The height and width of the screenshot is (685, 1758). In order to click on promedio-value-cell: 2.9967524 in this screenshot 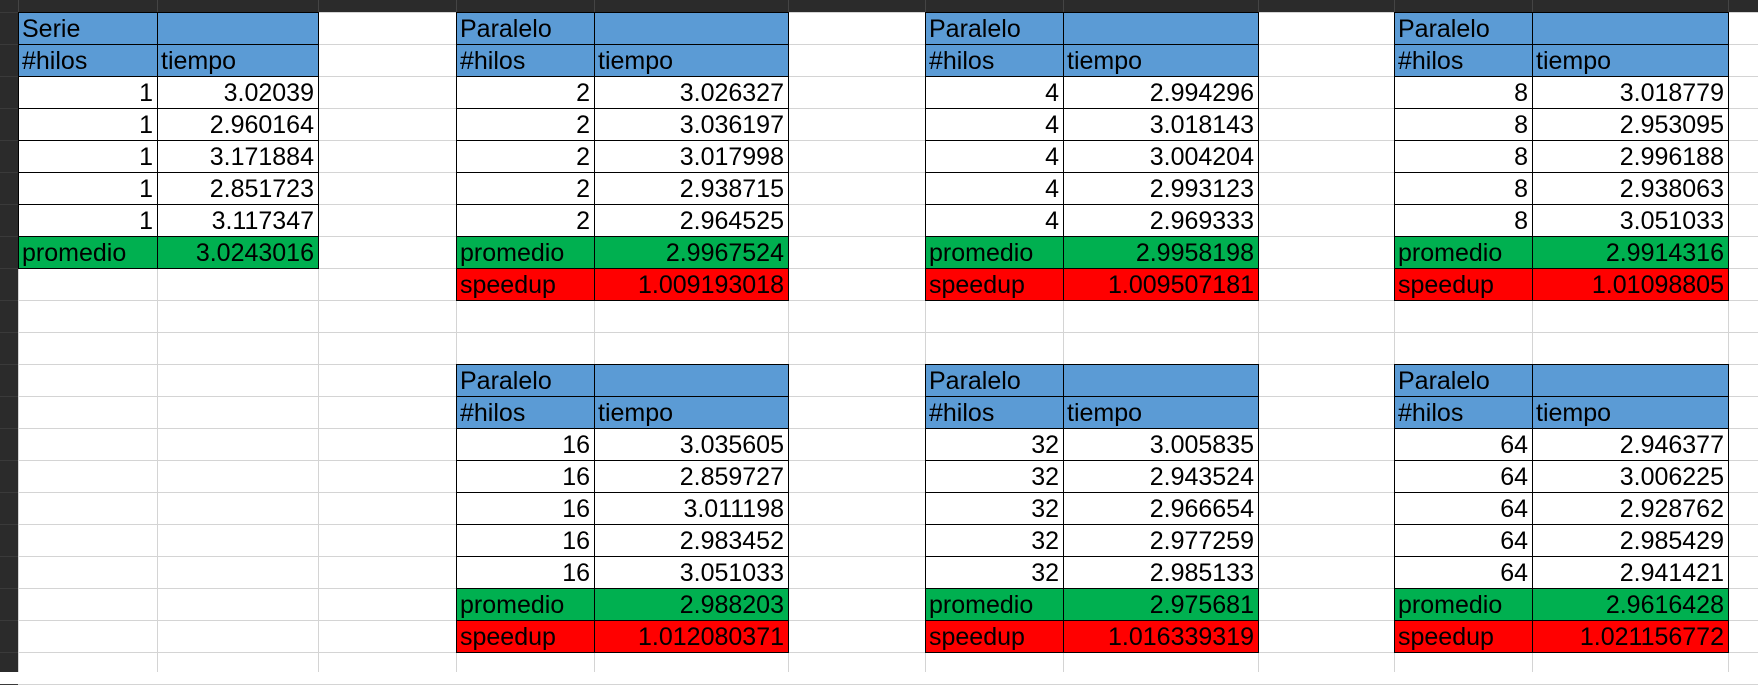, I will do `click(691, 252)`.